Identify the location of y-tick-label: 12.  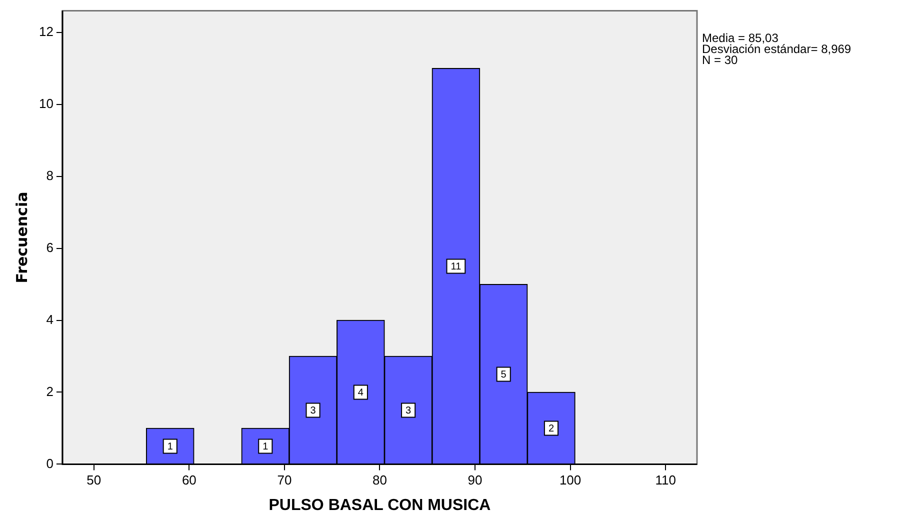
(46, 31).